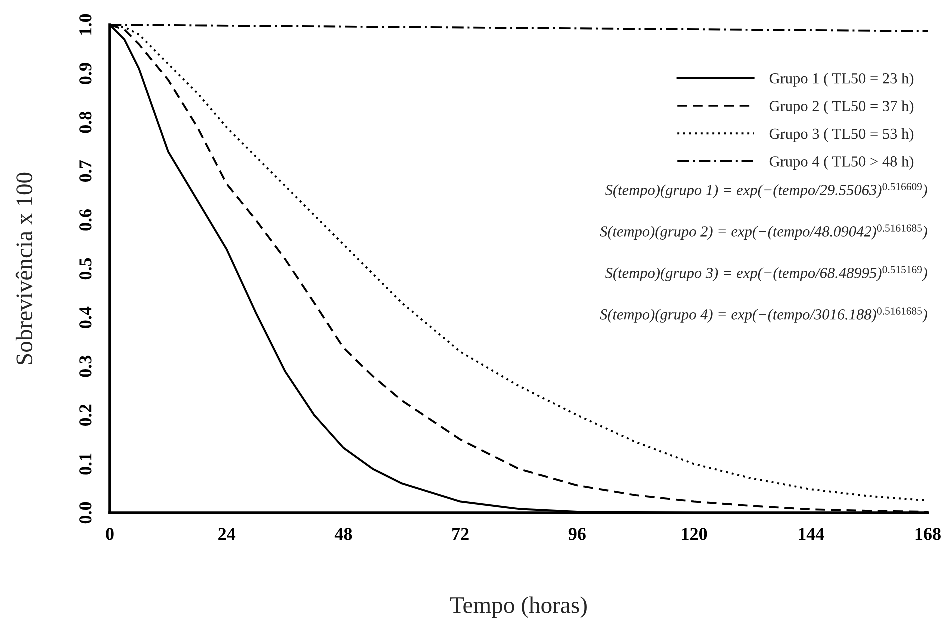 Image resolution: width=946 pixels, height=634 pixels. I want to click on y-tick-label: 0.7, so click(86, 171).